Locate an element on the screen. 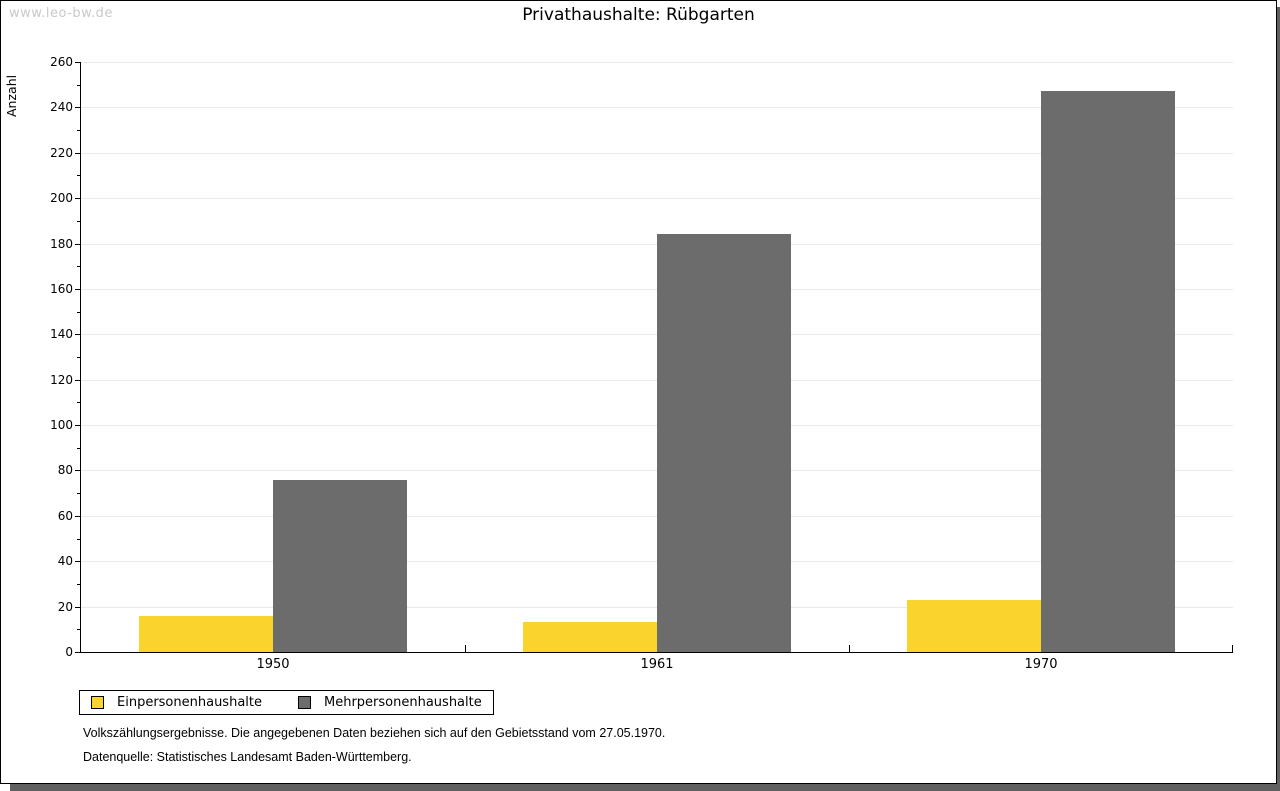 The image size is (1280, 791). y-axis-label: Anzahl is located at coordinates (11, 95).